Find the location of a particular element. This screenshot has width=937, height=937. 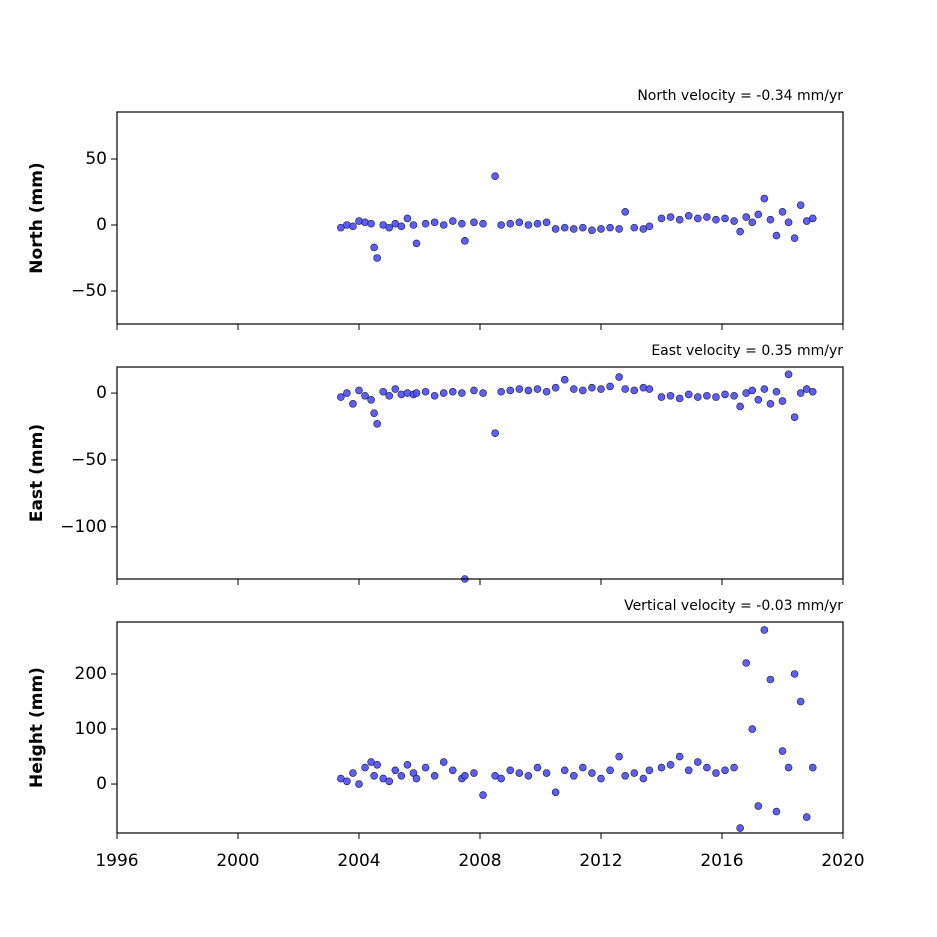

y-tick-label: 100 is located at coordinates (91, 729).